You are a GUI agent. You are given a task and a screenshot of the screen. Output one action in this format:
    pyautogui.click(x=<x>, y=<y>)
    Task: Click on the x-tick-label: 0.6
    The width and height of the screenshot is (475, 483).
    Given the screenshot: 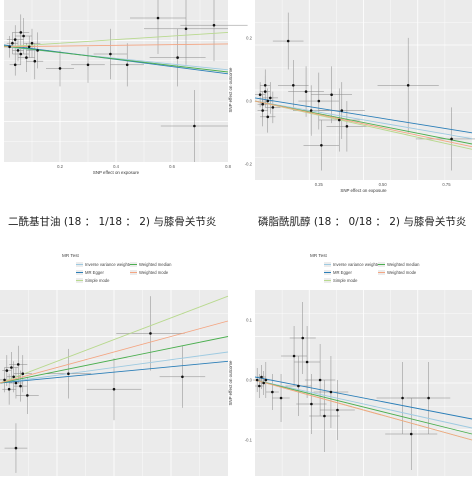 What is the action you would take?
    pyautogui.click(x=172, y=166)
    